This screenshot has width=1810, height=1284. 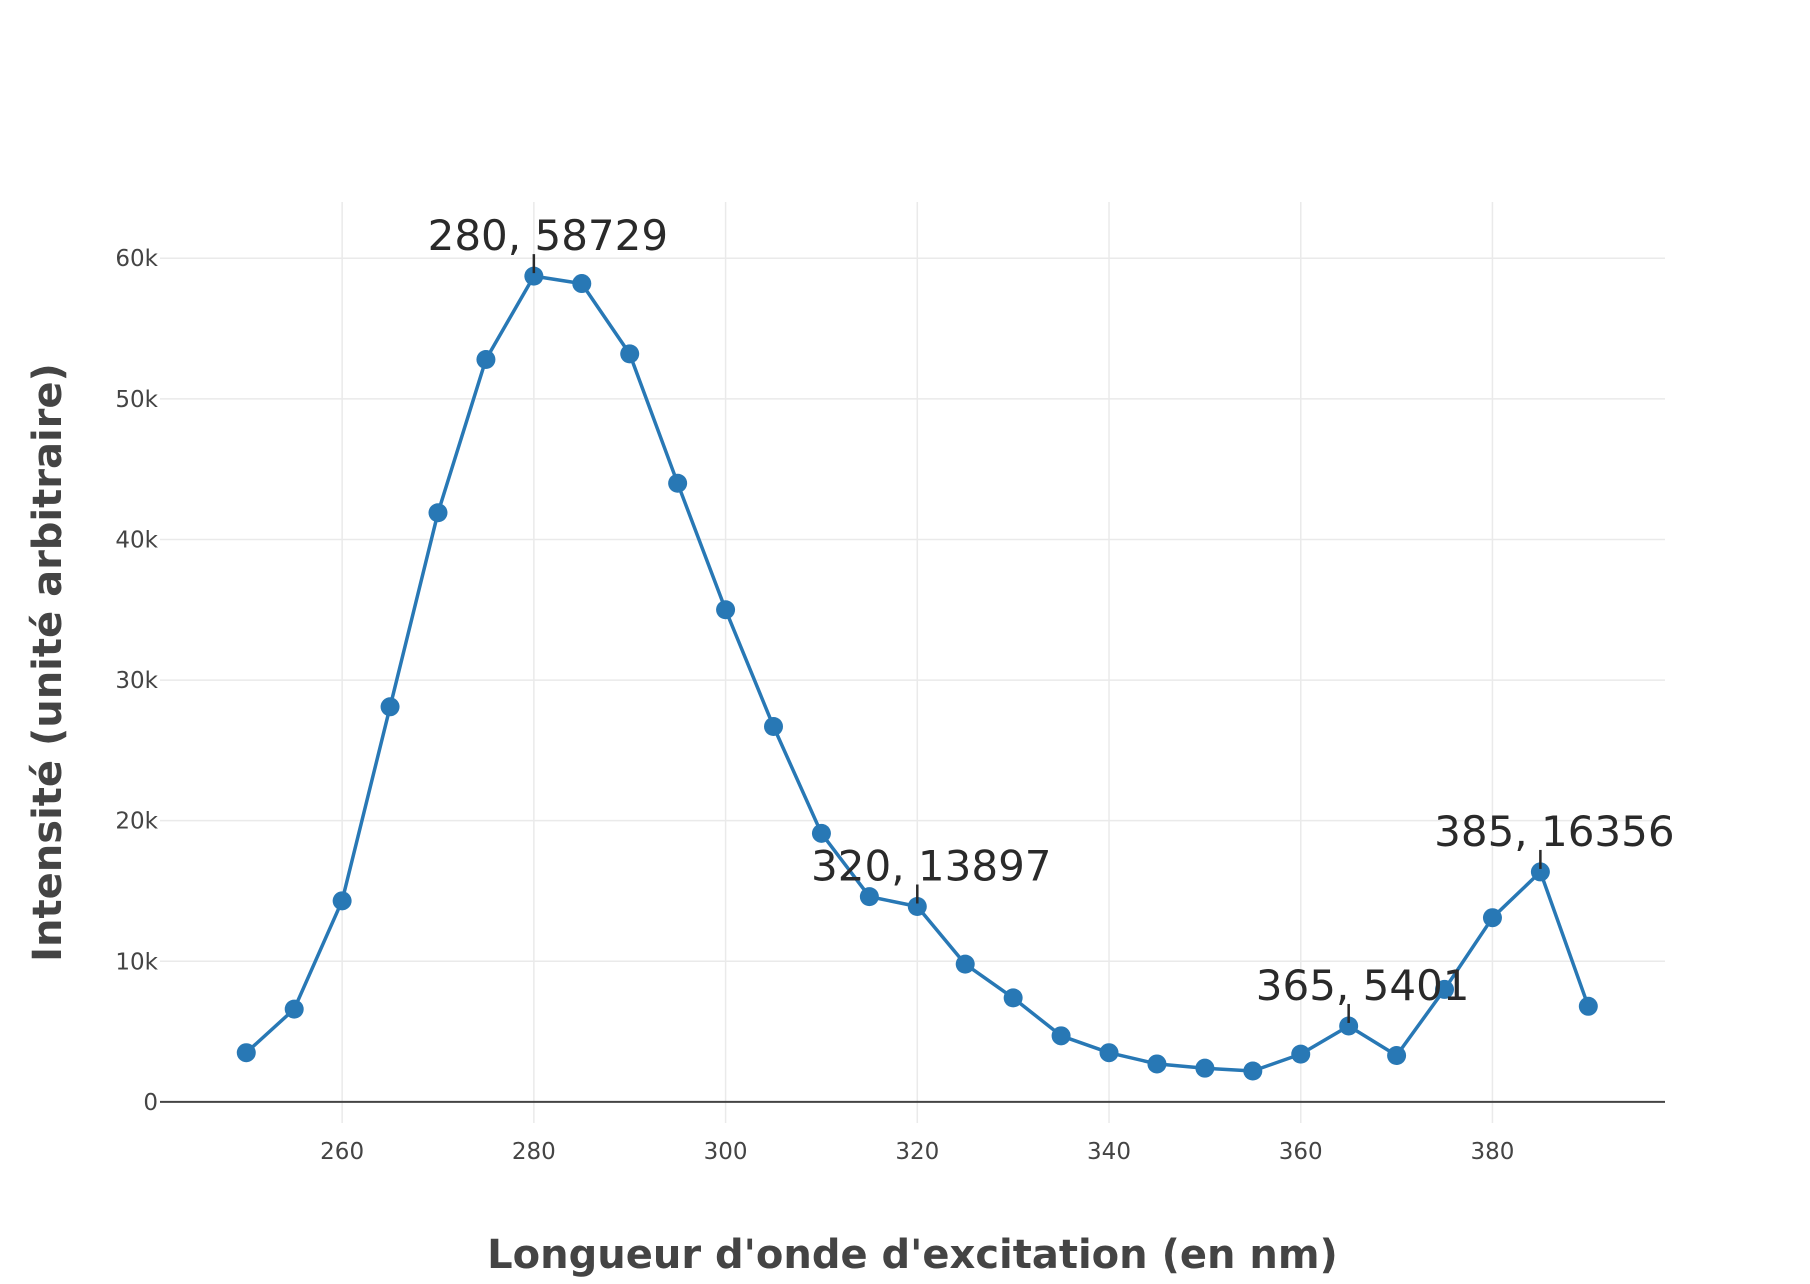 What do you see at coordinates (136, 259) in the screenshot?
I see `y-tick-label: 60k` at bounding box center [136, 259].